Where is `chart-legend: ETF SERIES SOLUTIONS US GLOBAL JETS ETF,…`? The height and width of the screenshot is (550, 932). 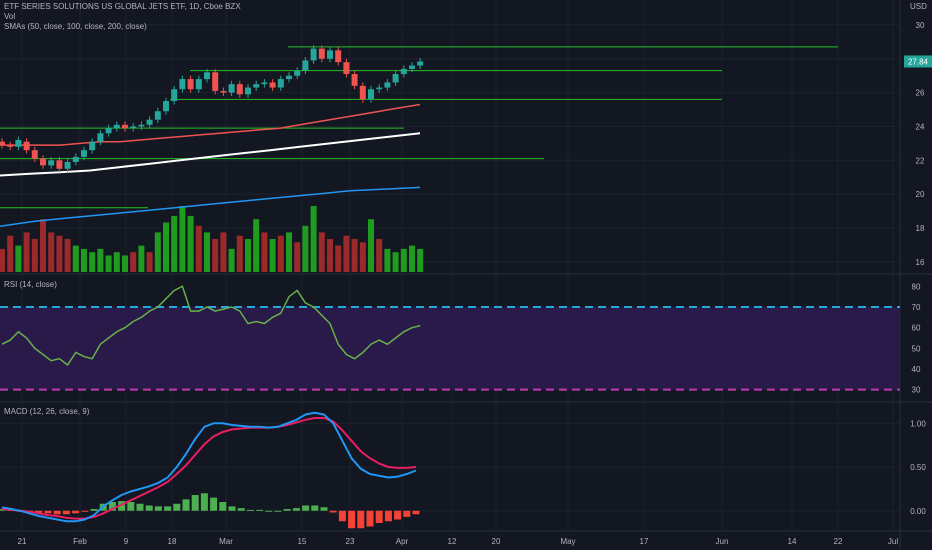
chart-legend: ETF SERIES SOLUTIONS US GLOBAL JETS ETF,… is located at coordinates (122, 17).